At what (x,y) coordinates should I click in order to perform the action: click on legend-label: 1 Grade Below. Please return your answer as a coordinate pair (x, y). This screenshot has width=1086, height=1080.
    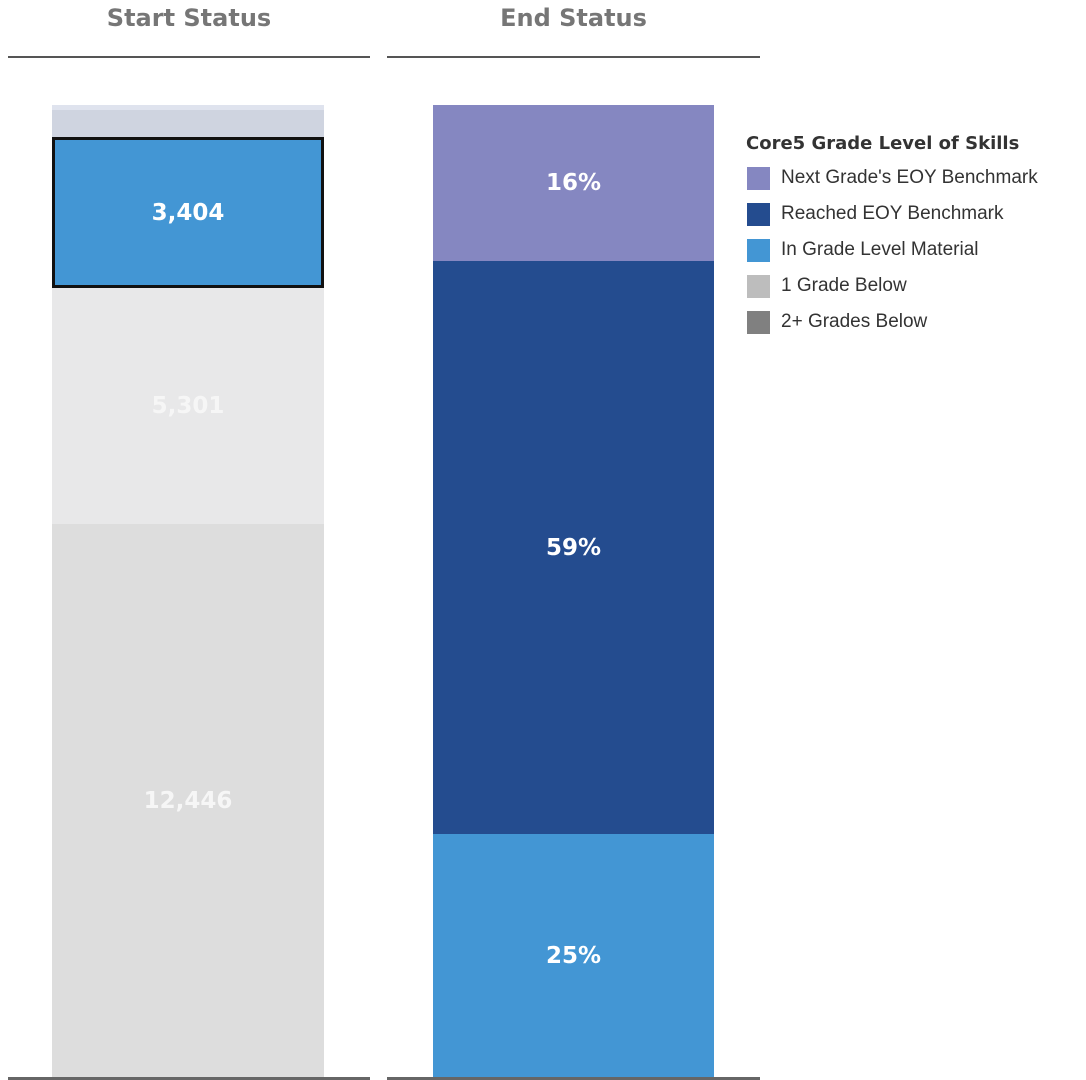
    Looking at the image, I should click on (844, 285).